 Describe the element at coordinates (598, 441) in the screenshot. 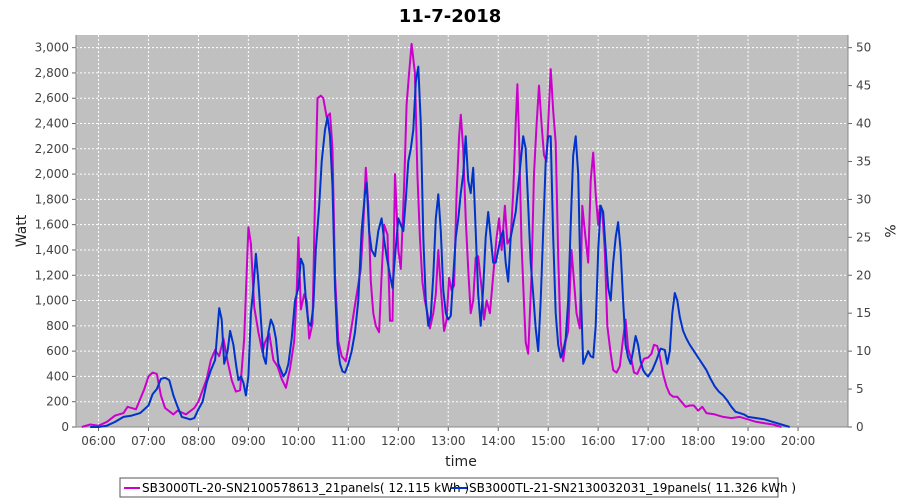

I see `x-tick-label: 16:00` at that location.